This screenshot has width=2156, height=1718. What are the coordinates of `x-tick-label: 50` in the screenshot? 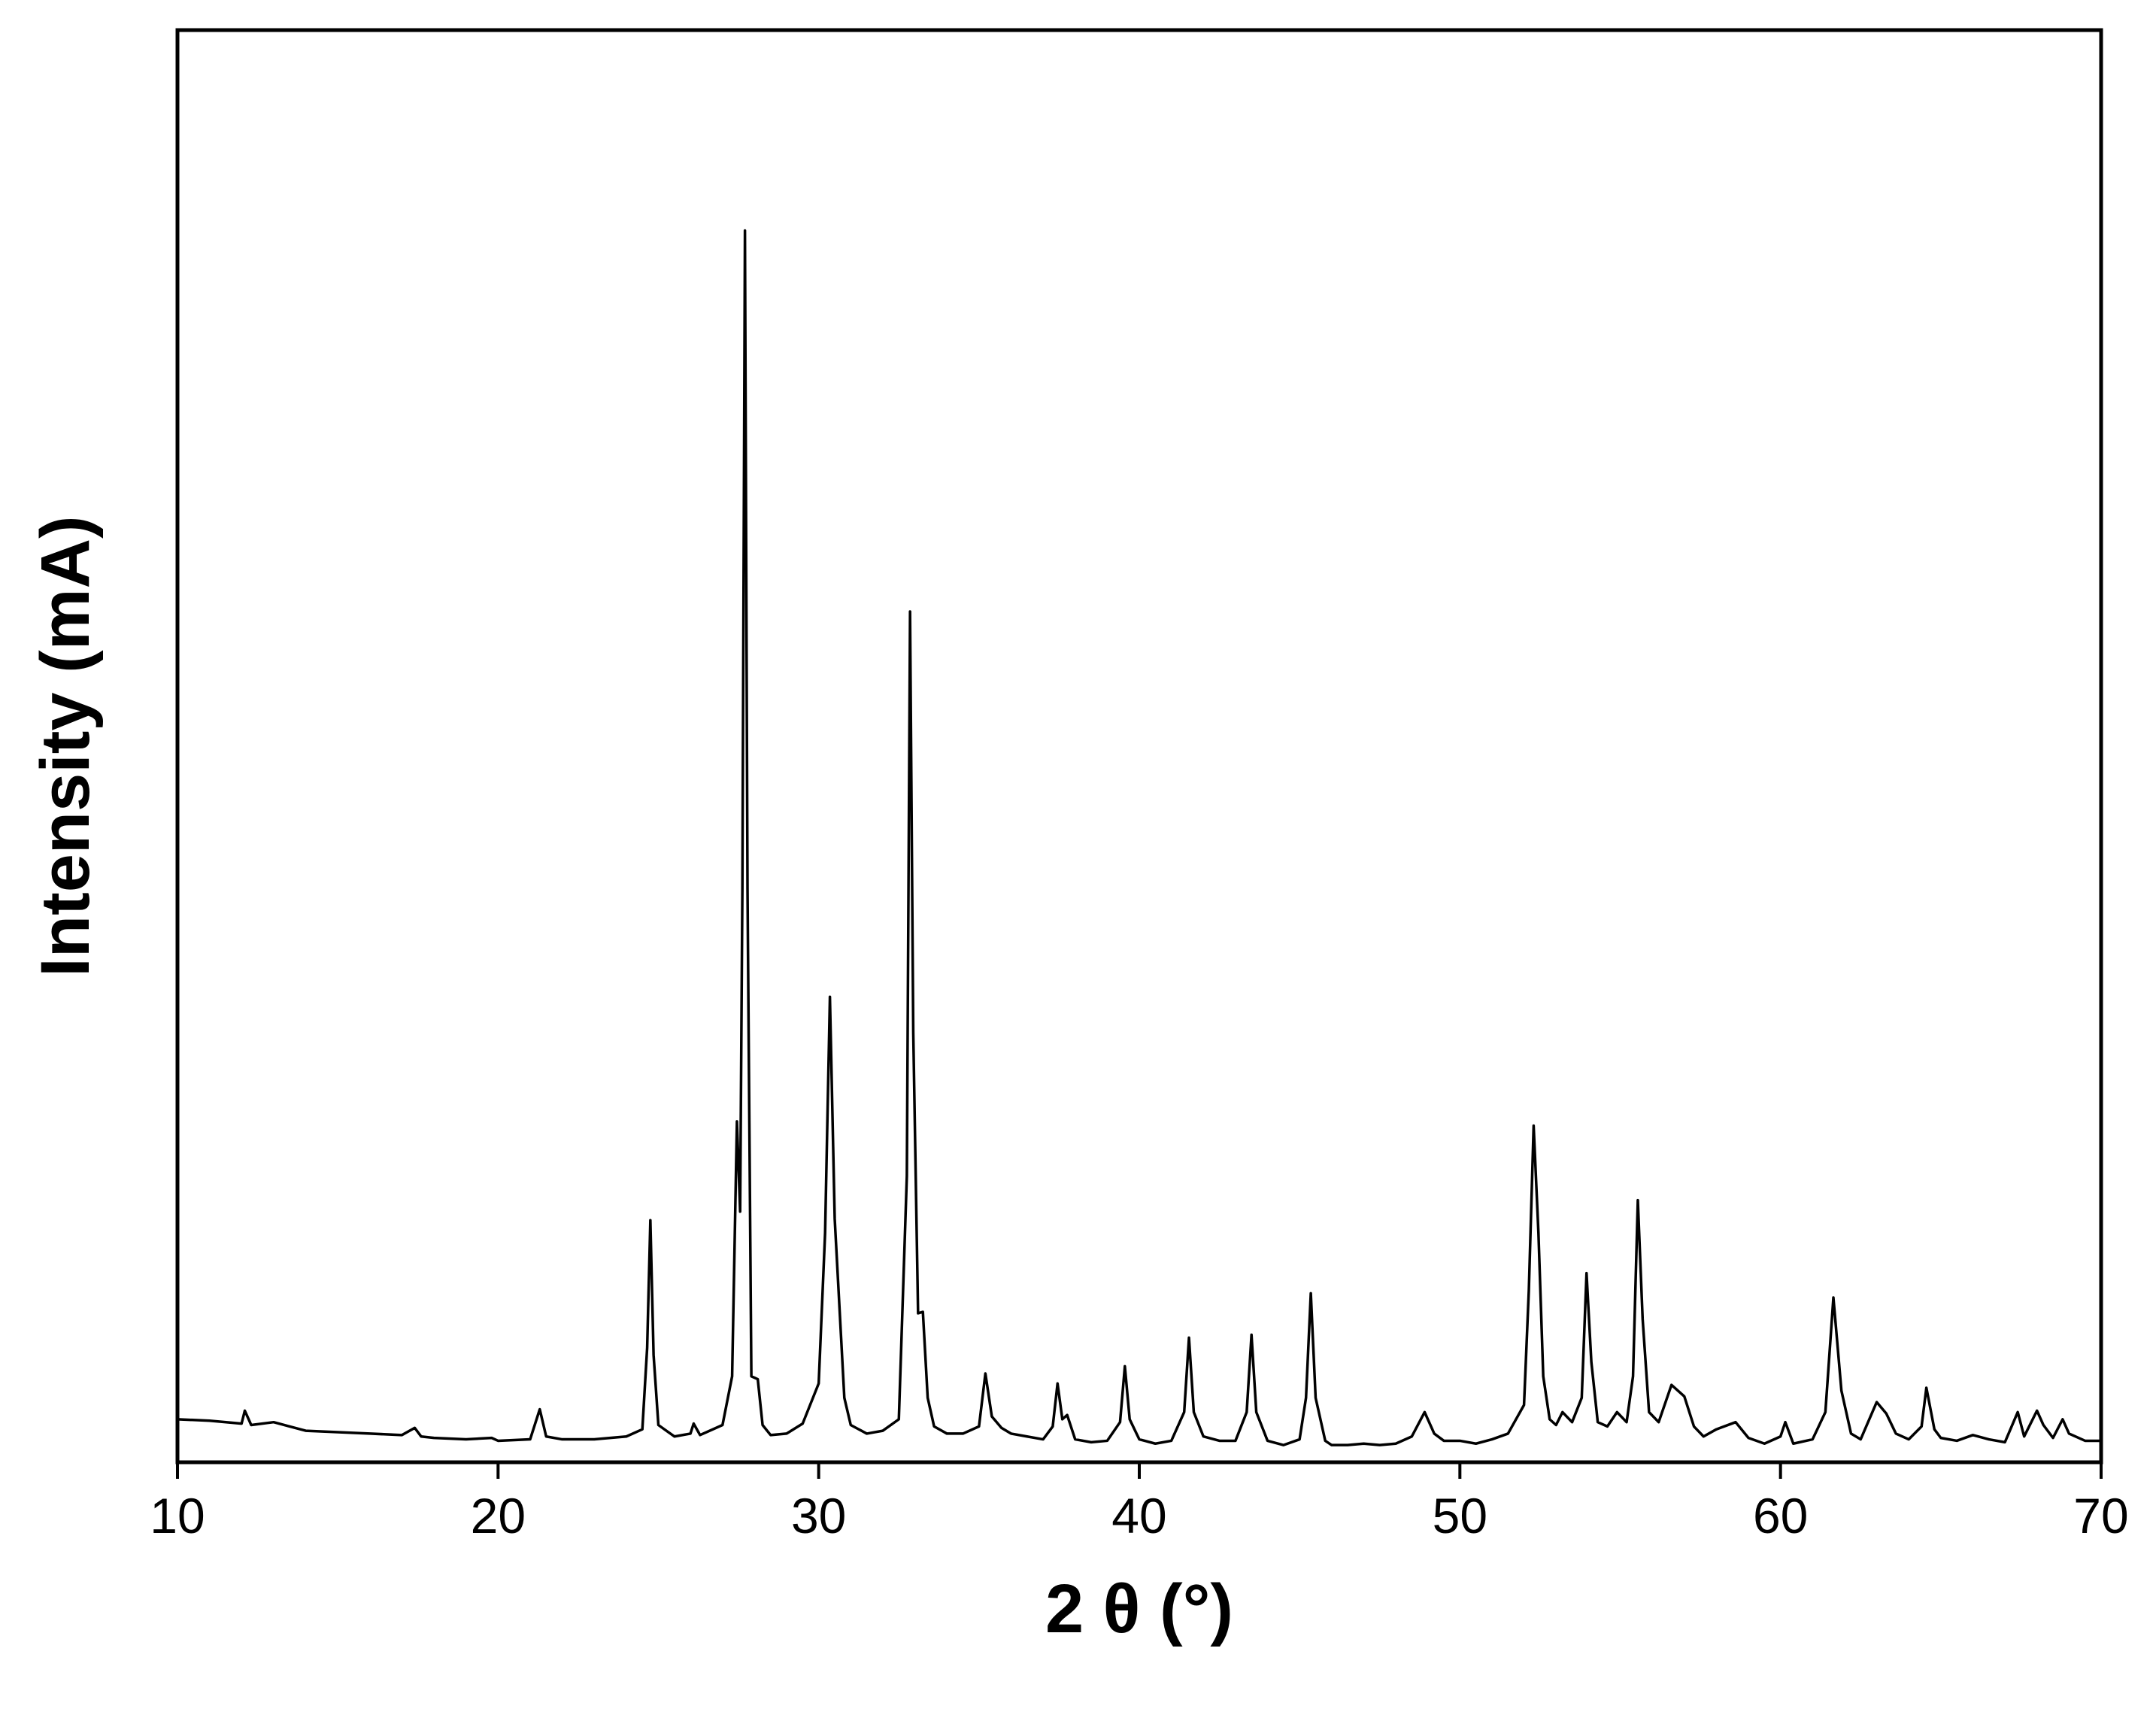 It's located at (1460, 1515).